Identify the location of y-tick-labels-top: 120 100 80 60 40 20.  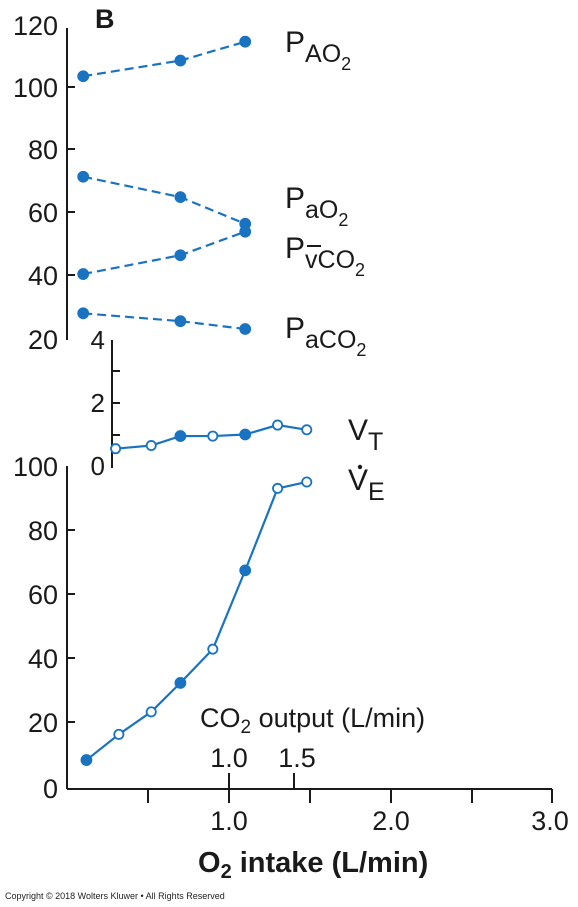
(35, 183).